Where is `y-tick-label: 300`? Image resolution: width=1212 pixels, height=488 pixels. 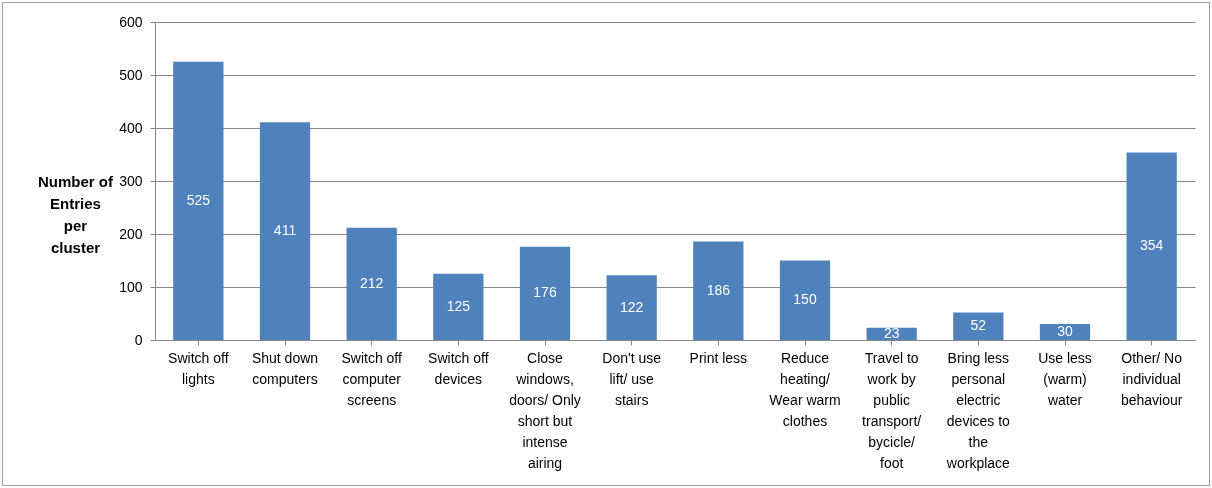
y-tick-label: 300 is located at coordinates (131, 180).